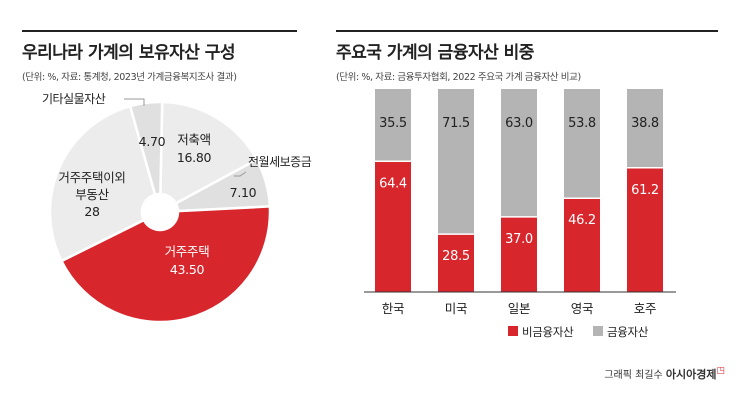 The image size is (745, 402). Describe the element at coordinates (582, 123) in the screenshot. I see `bar-label-financial-3: 53.8` at that location.